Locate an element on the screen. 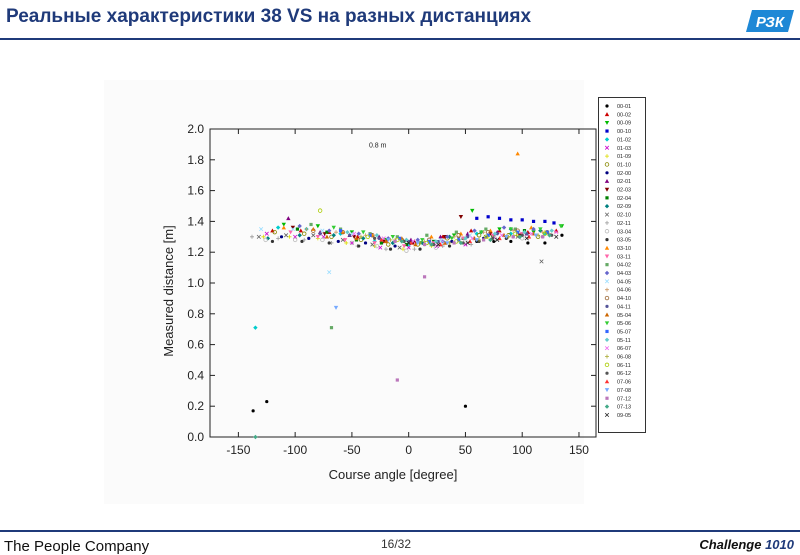  legend-label: 00-01 is located at coordinates (624, 107).